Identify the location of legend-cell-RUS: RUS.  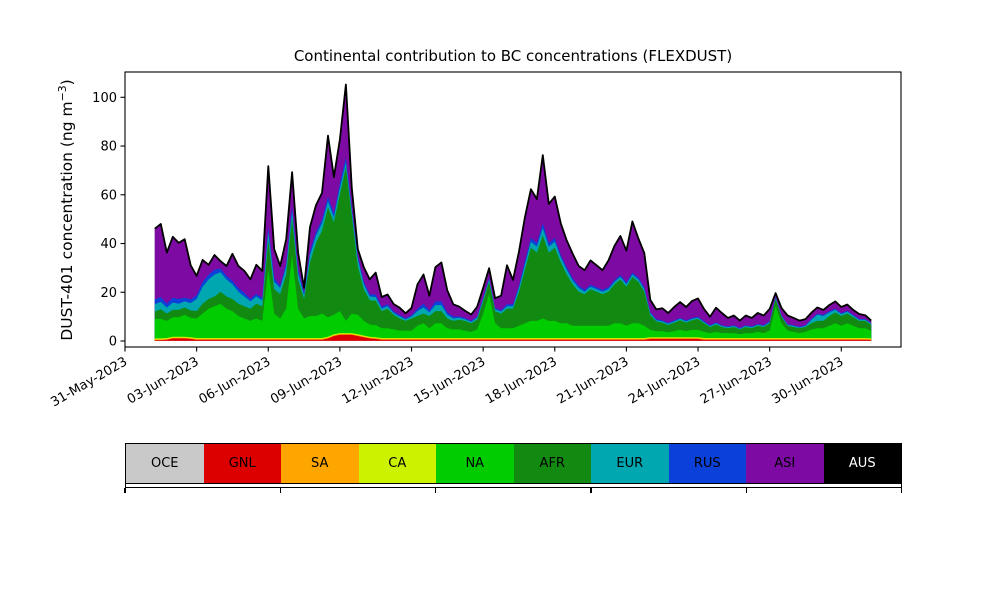
(707, 463).